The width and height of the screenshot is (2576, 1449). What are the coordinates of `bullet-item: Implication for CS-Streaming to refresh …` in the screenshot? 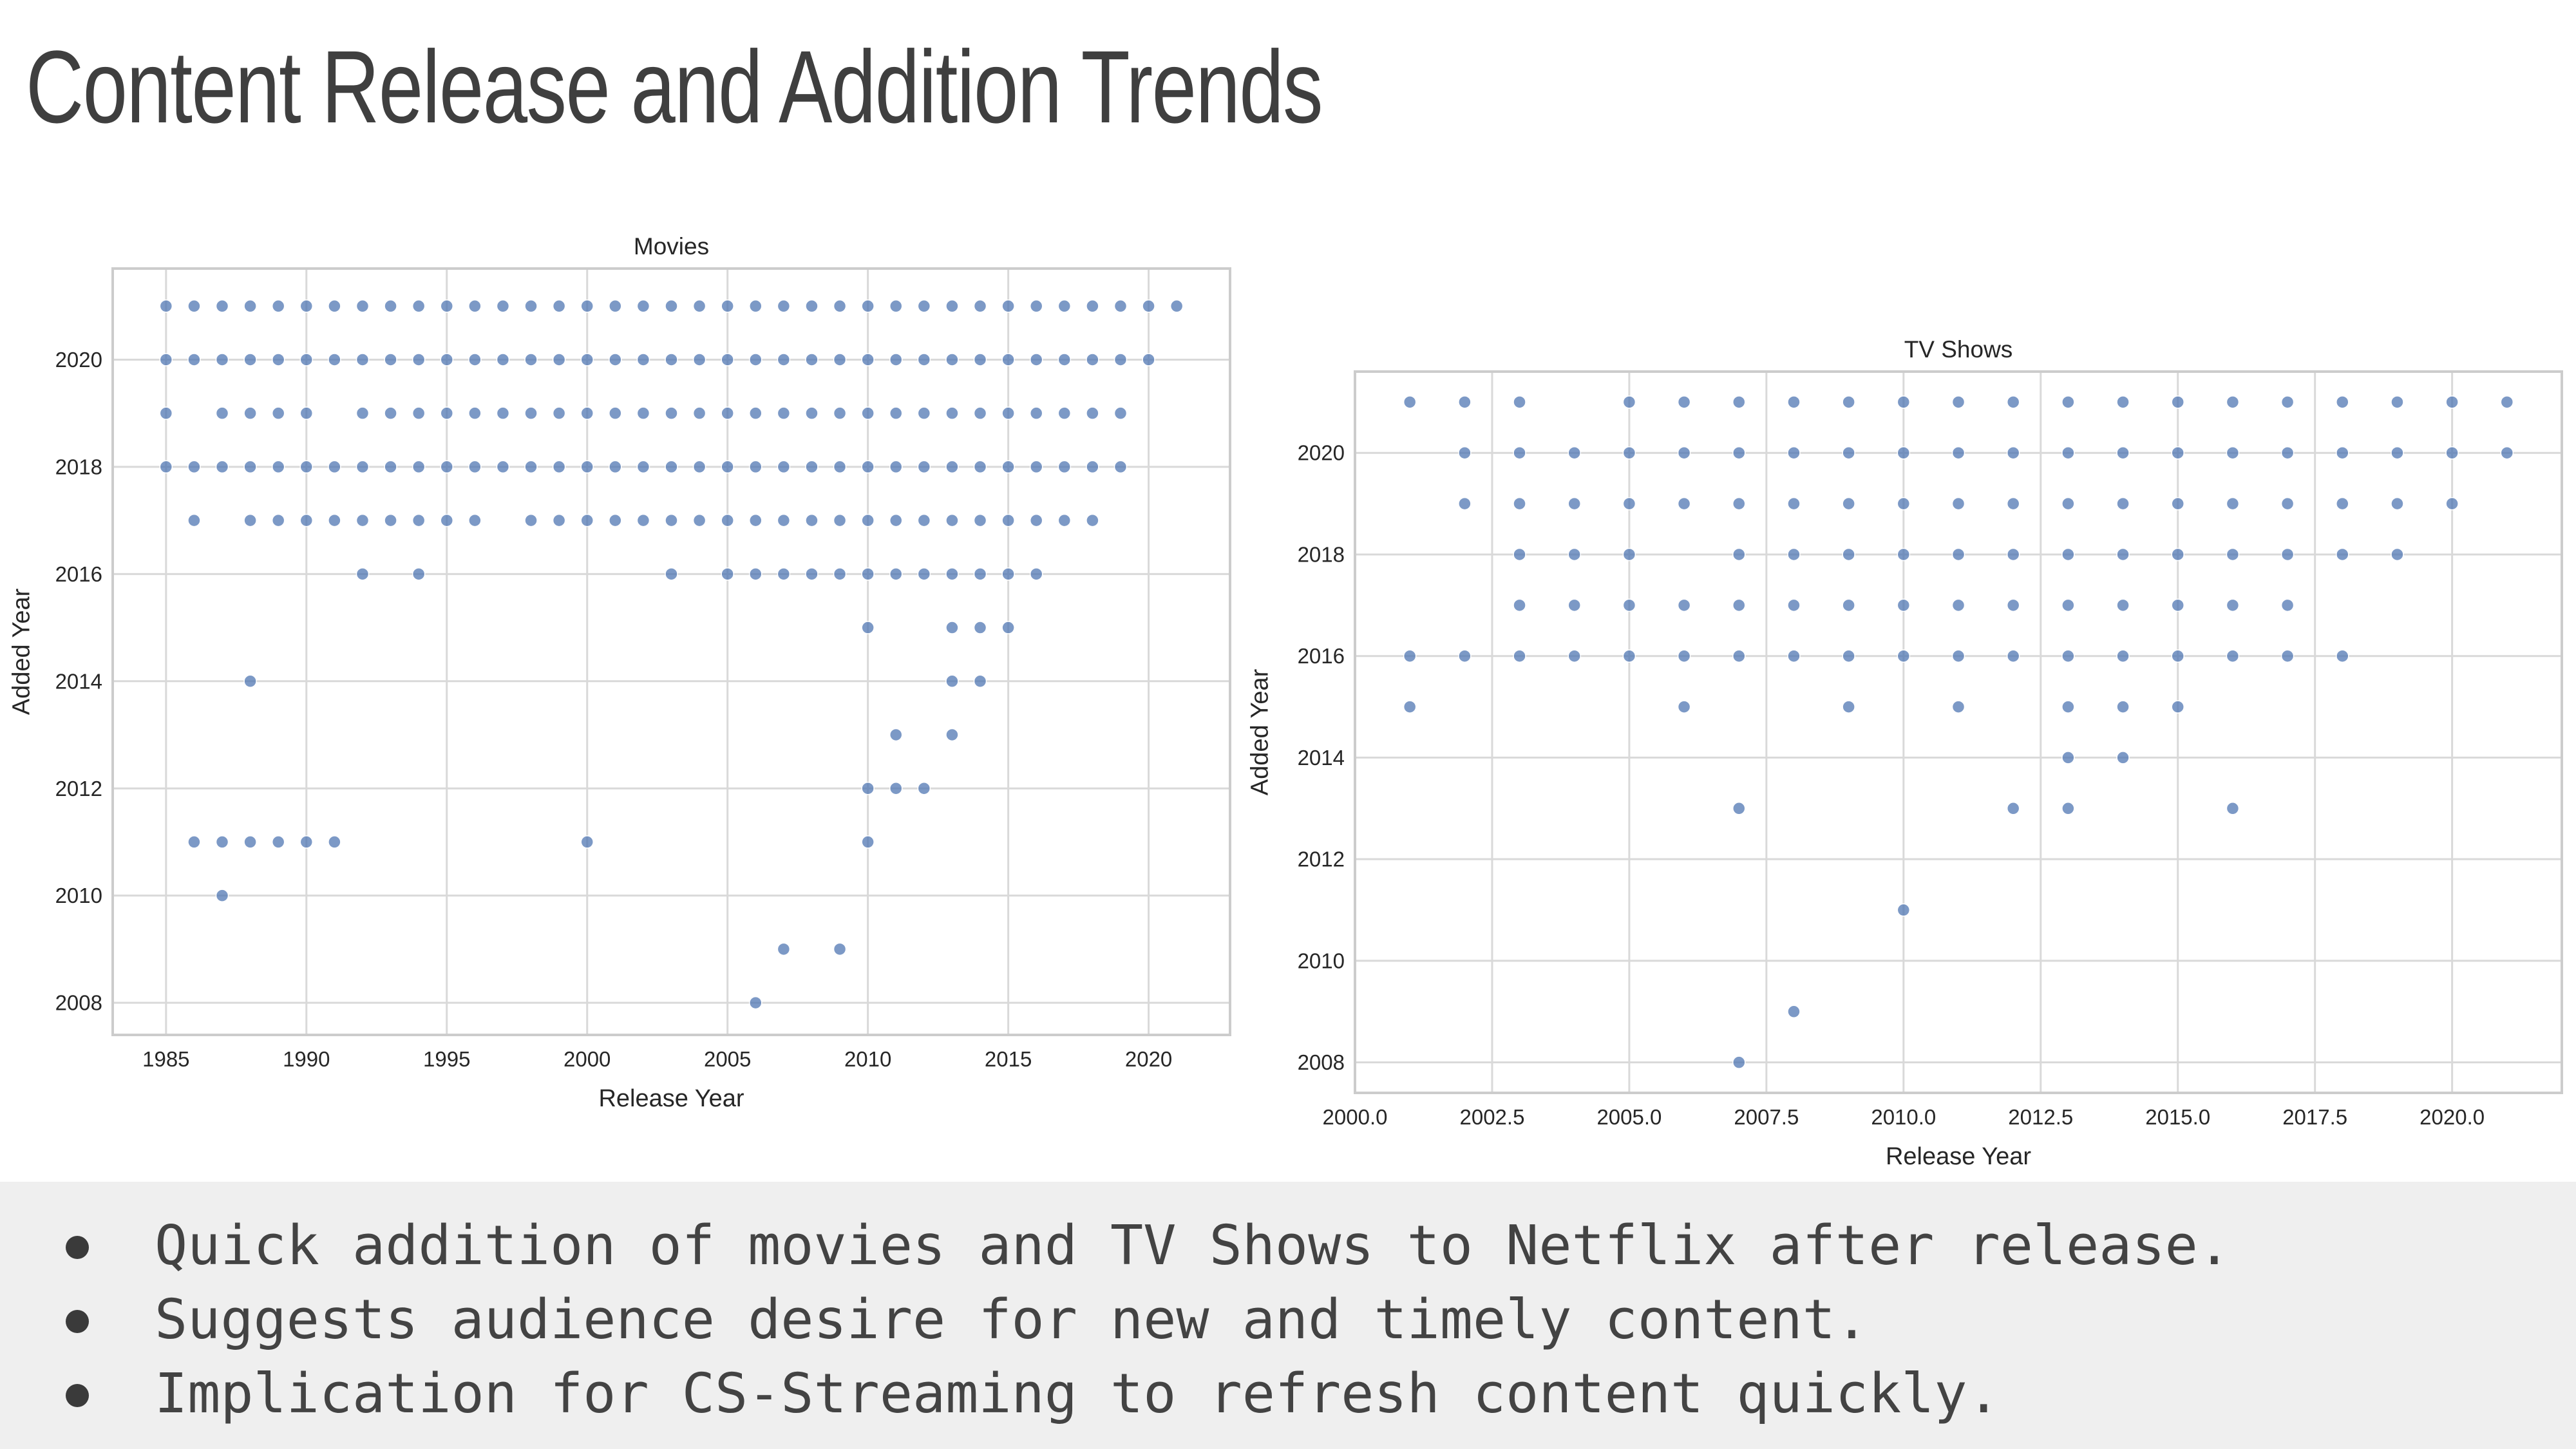 It's located at (1115, 1394).